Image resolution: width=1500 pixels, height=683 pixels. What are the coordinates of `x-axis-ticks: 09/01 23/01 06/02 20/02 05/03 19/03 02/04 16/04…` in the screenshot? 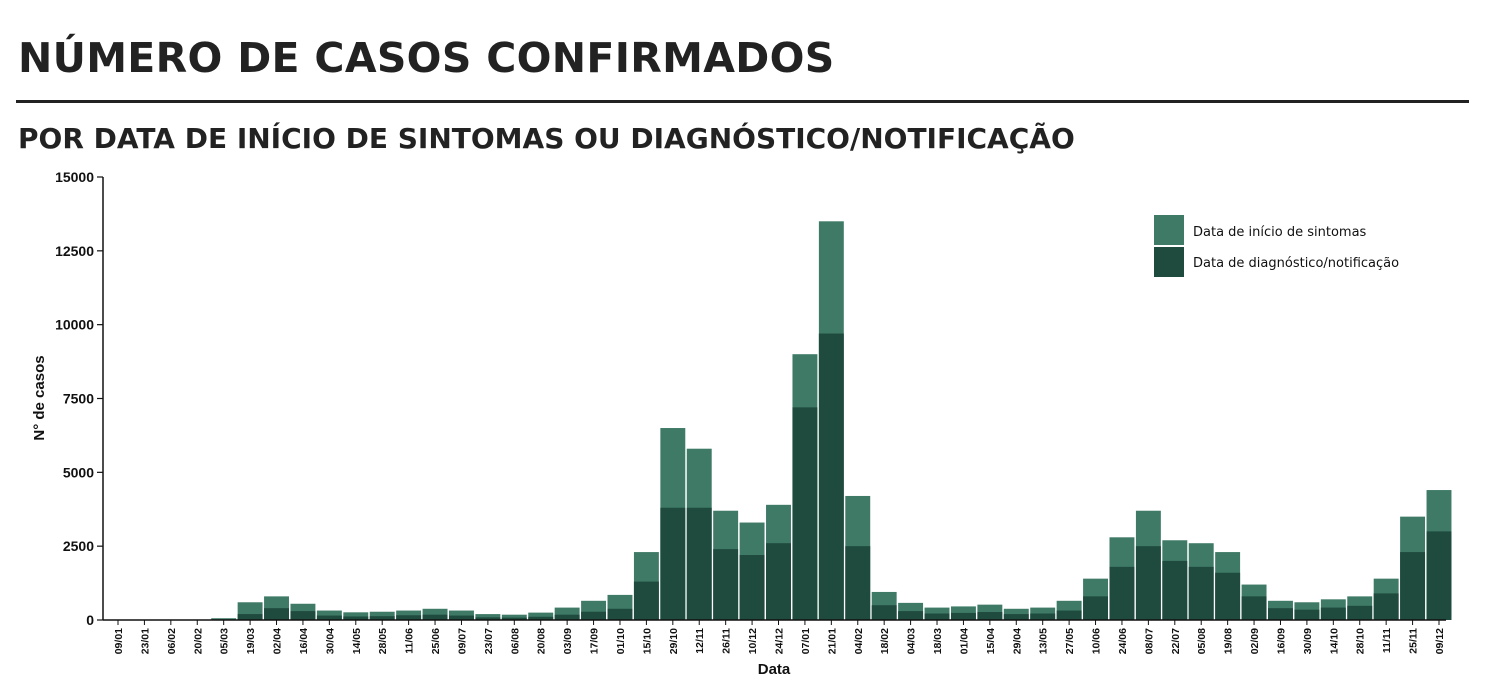 It's located at (779, 637).